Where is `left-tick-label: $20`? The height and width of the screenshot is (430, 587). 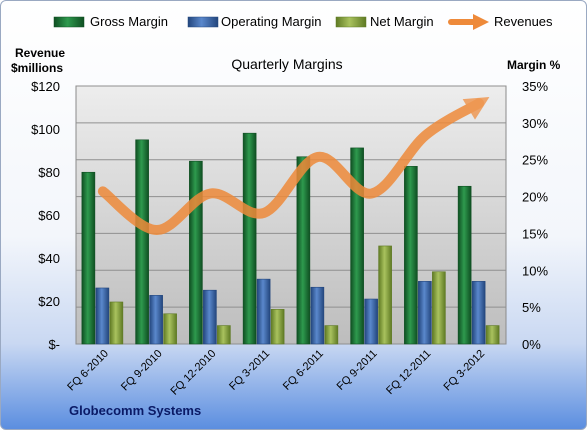 left-tick-label: $20 is located at coordinates (49, 301).